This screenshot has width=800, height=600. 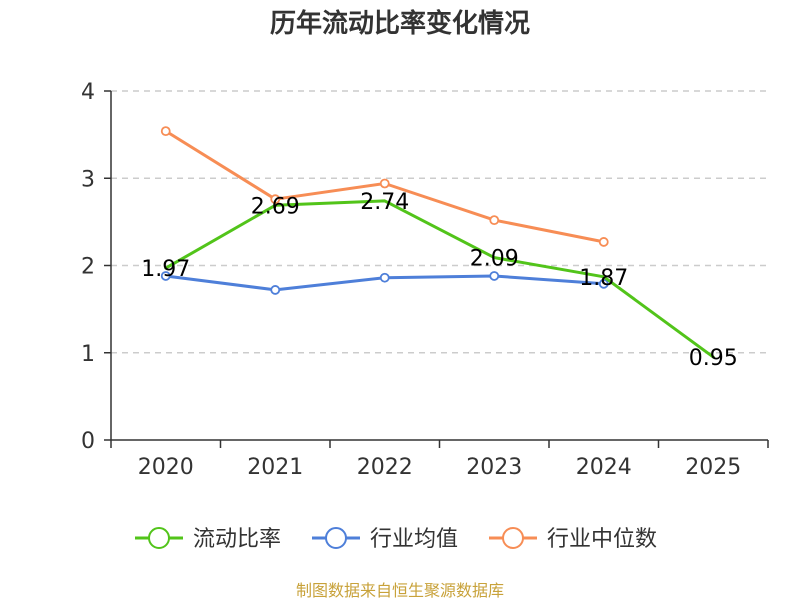 What do you see at coordinates (513, 538) in the screenshot?
I see `legend-industry-median-marker` at bounding box center [513, 538].